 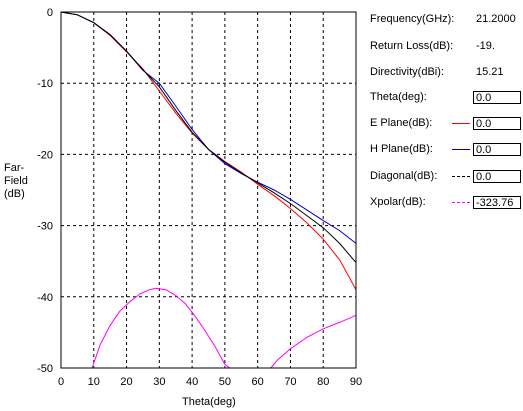 I want to click on y-tick-label: -10, so click(x=45, y=84).